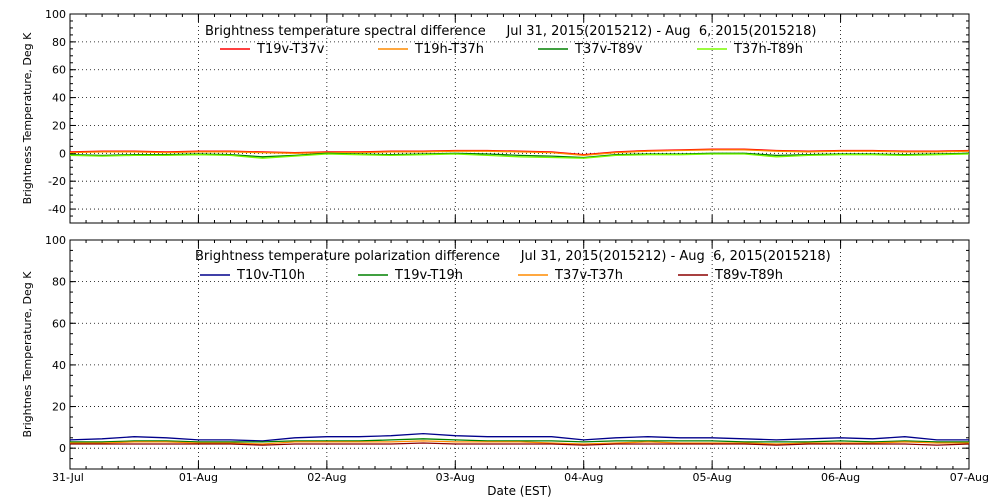  What do you see at coordinates (449, 49) in the screenshot?
I see `legend-label: T19h-T37h` at bounding box center [449, 49].